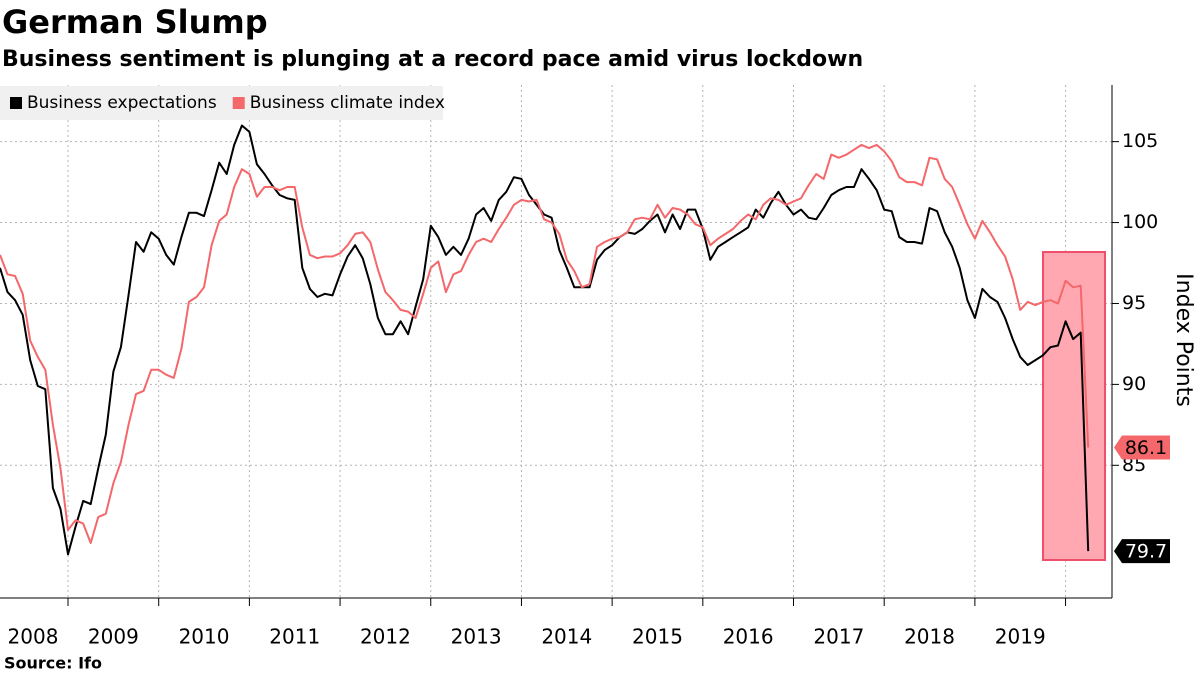 This screenshot has width=1200, height=675. Describe the element at coordinates (1134, 384) in the screenshot. I see `y-tick-label: 90` at that location.